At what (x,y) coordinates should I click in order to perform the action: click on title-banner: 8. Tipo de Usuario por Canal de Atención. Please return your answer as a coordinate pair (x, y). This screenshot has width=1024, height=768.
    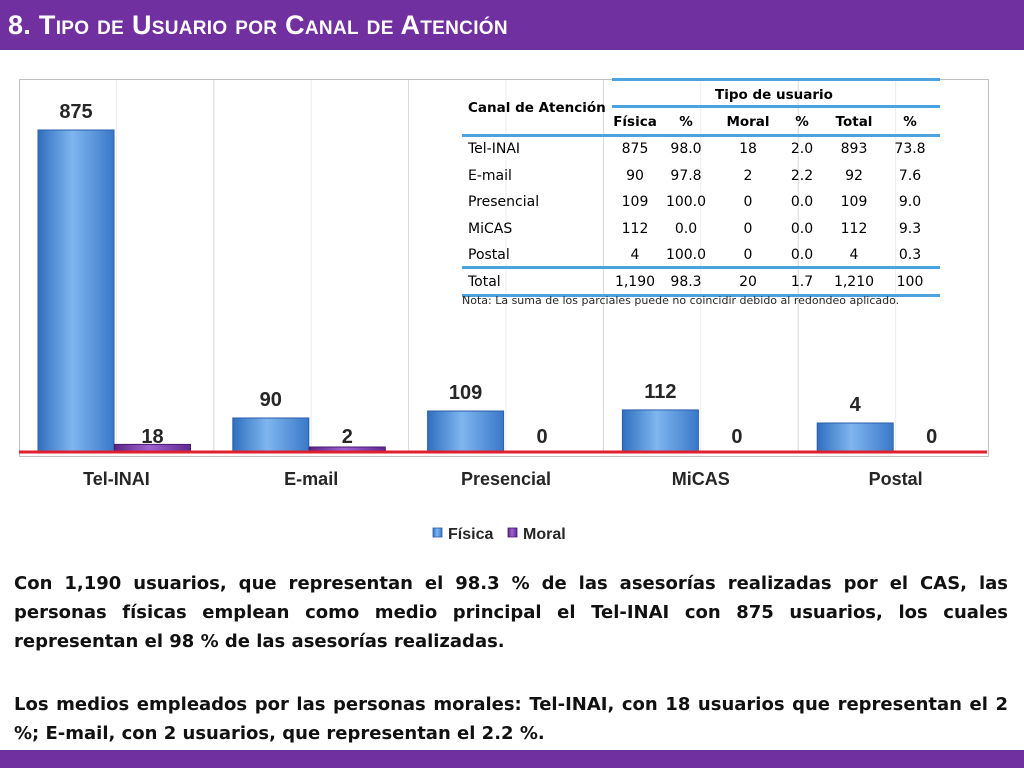
    Looking at the image, I should click on (512, 25).